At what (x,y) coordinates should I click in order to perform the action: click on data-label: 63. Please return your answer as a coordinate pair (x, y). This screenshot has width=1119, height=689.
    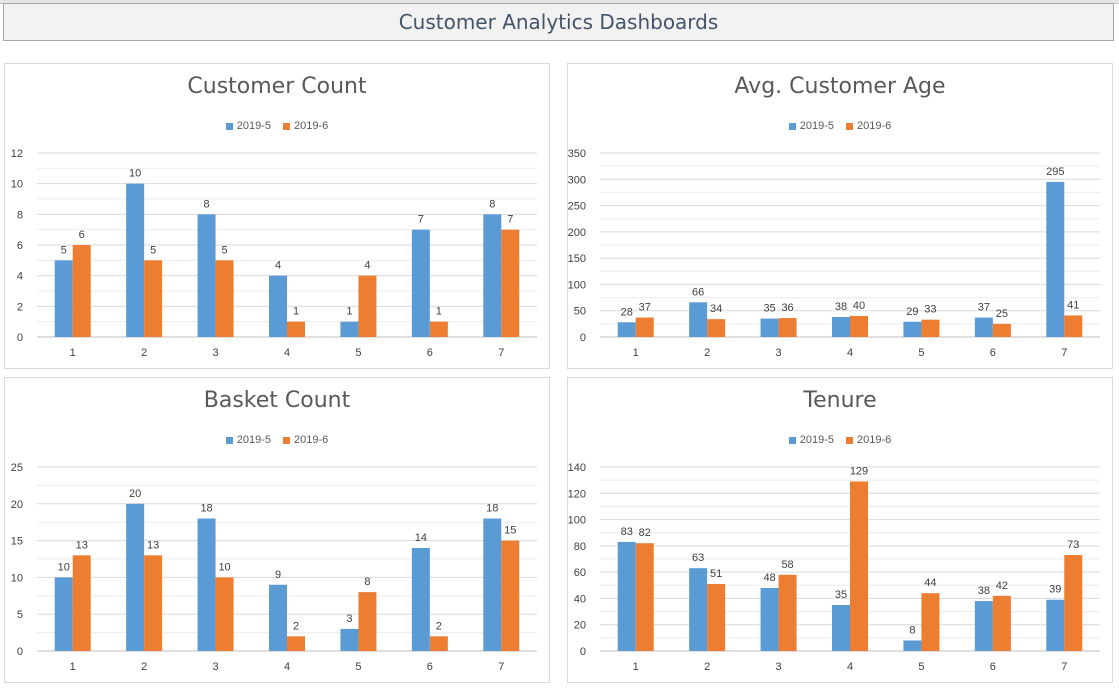
    Looking at the image, I should click on (698, 558).